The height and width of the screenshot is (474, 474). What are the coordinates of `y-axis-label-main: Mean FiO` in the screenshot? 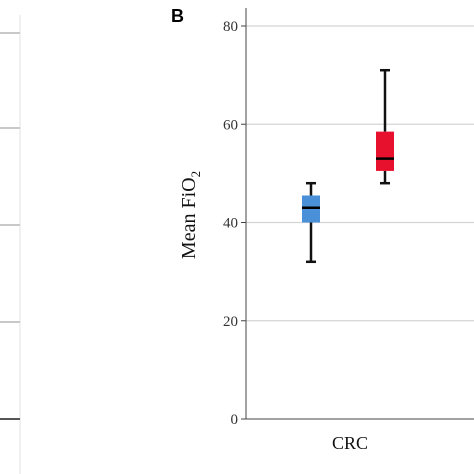 It's located at (189, 218).